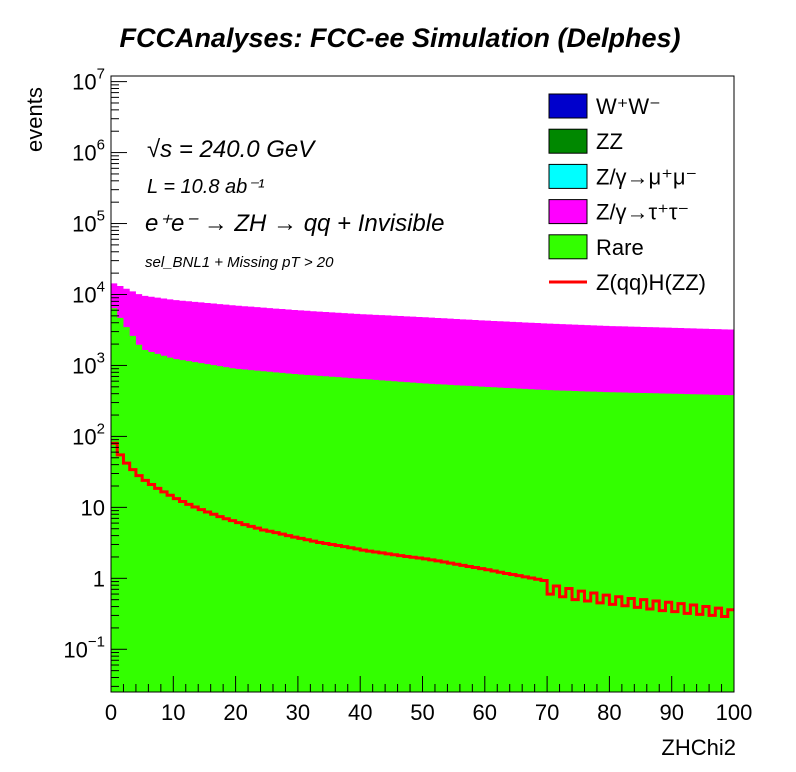 Image resolution: width=796 pixels, height=772 pixels. What do you see at coordinates (88, 151) in the screenshot?
I see `y-tick-label: 10⁶` at bounding box center [88, 151].